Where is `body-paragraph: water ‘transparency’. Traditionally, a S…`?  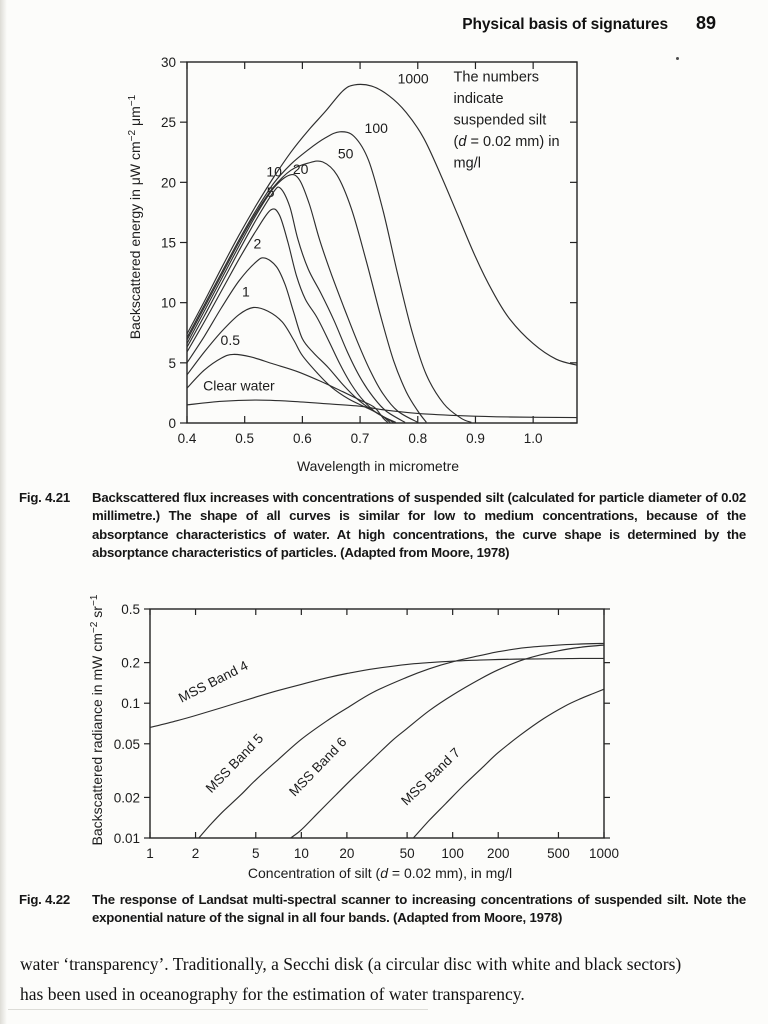 body-paragraph: water ‘transparency’. Traditionally, a S… is located at coordinates (385, 979).